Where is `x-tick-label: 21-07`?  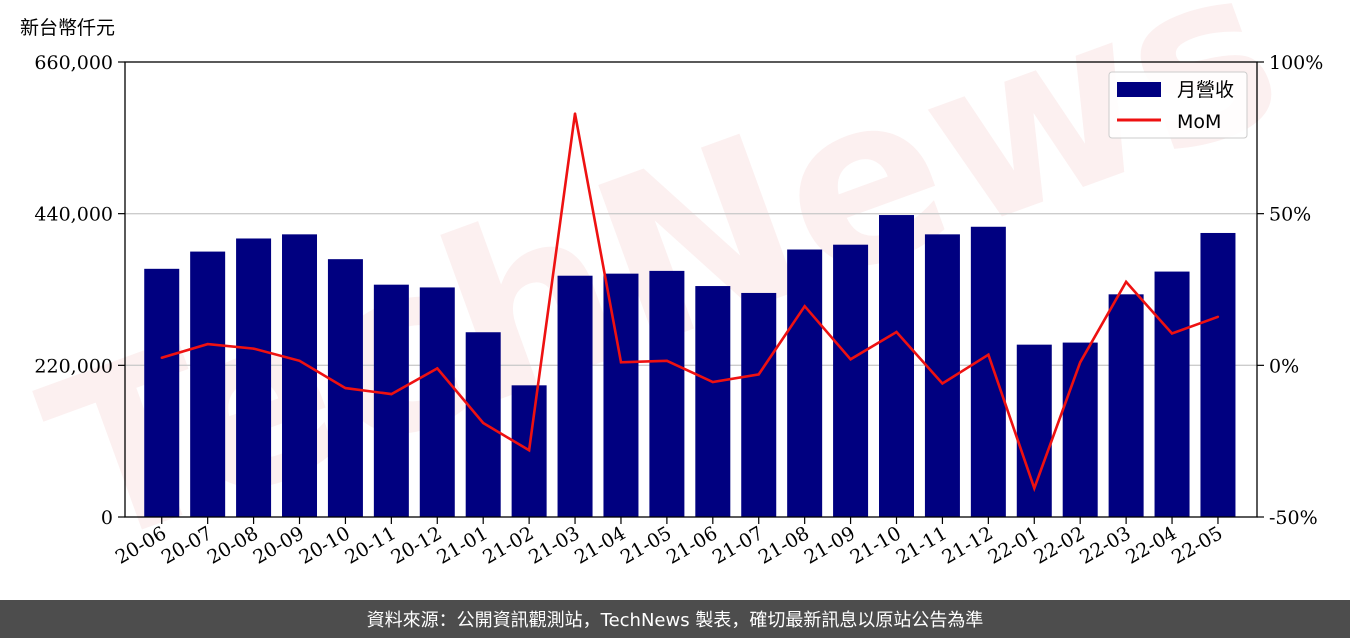
x-tick-label: 21-07 is located at coordinates (738, 545).